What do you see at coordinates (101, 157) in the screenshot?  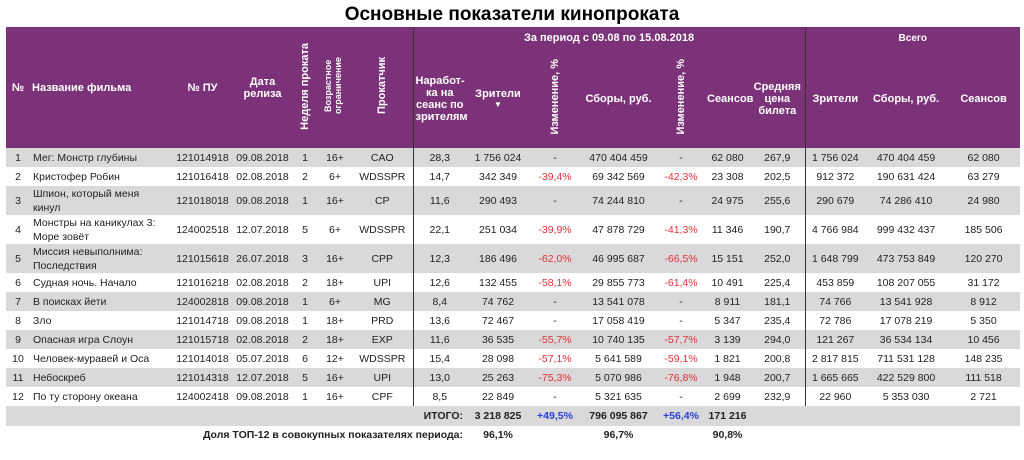 I see `cell-name: Мег: Монстр глубины` at bounding box center [101, 157].